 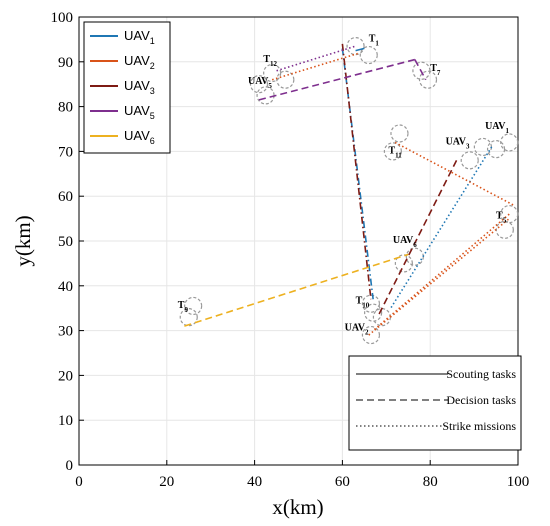 What do you see at coordinates (481, 400) in the screenshot?
I see `style-legend-entry: Decision tasks` at bounding box center [481, 400].